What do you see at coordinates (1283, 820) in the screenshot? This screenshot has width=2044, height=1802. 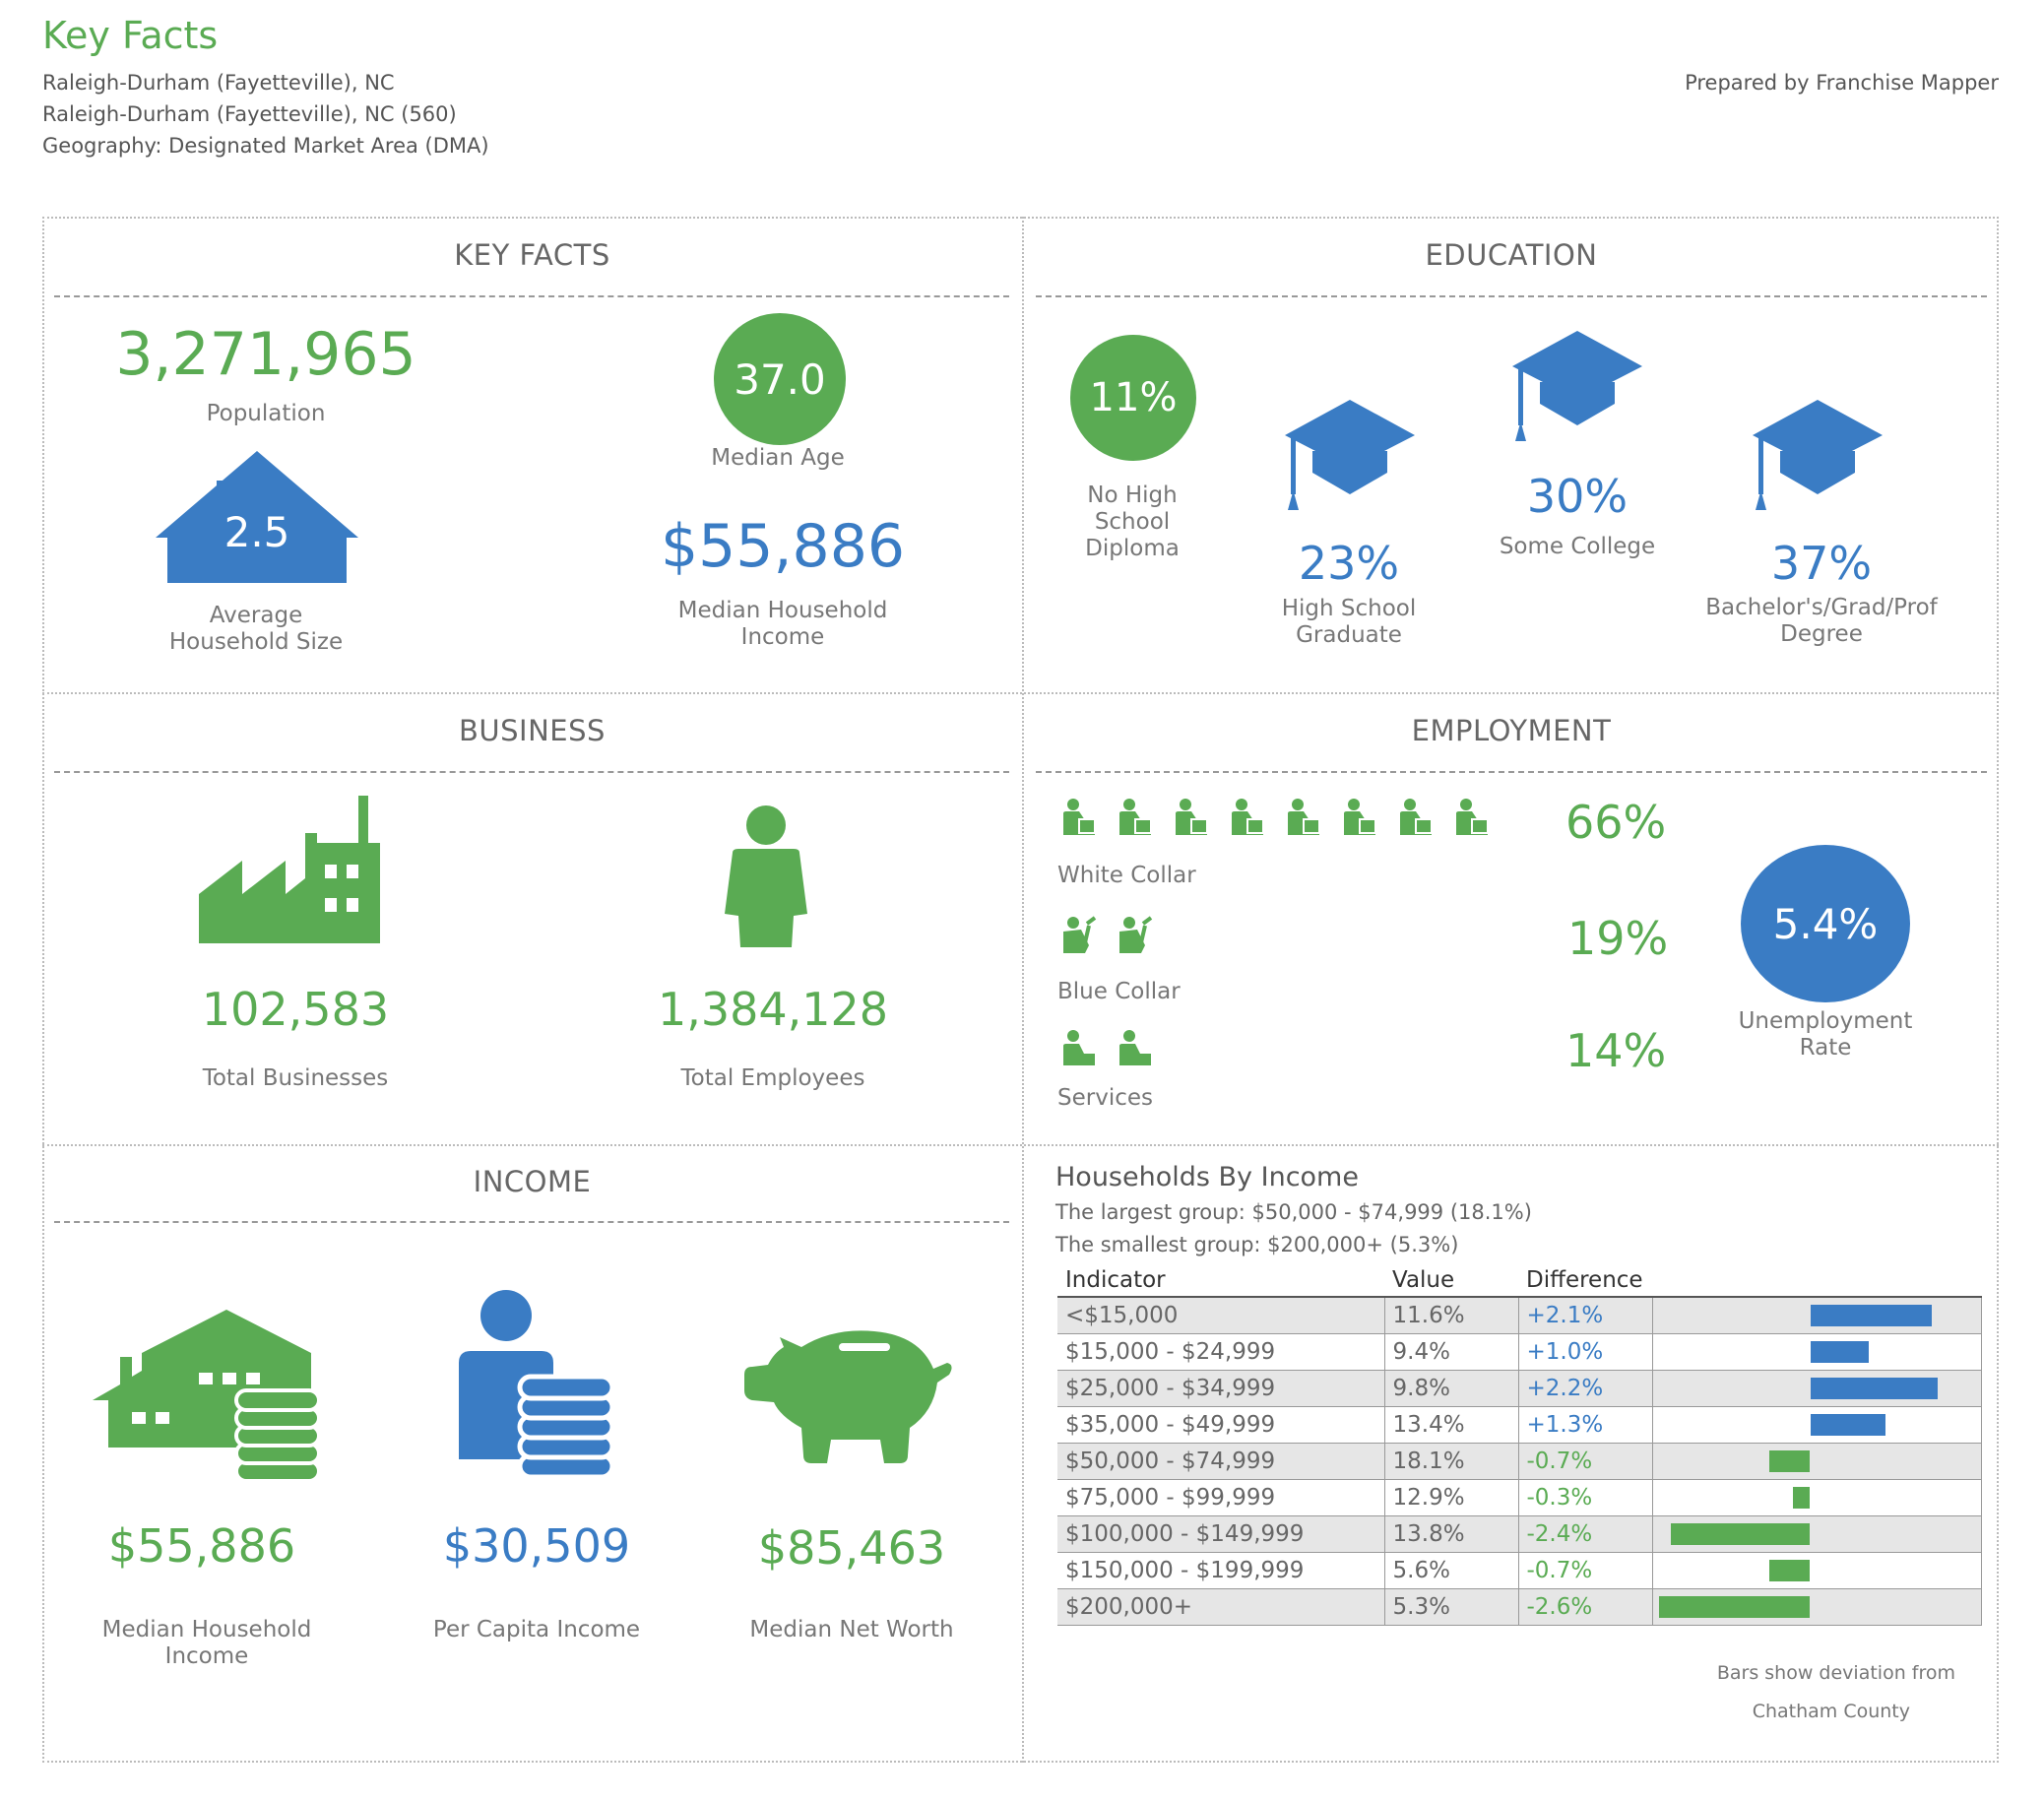 I see `white-collar-icons` at bounding box center [1283, 820].